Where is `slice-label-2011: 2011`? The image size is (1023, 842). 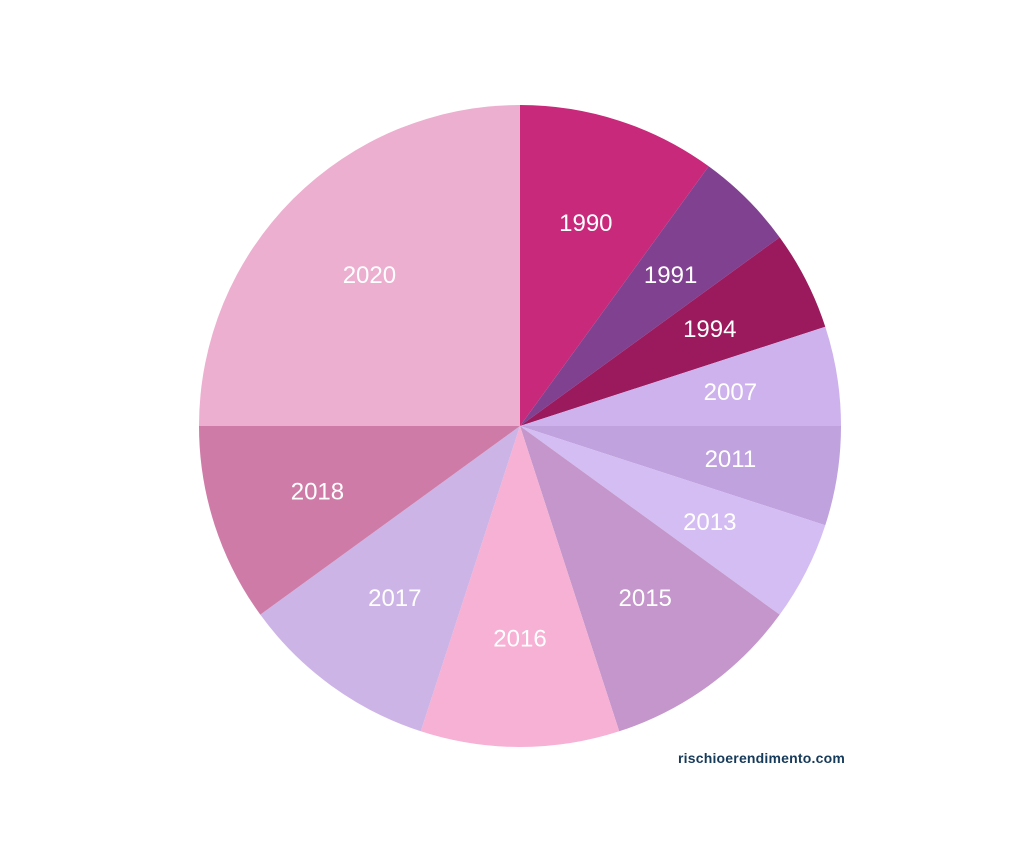
slice-label-2011: 2011 is located at coordinates (731, 459).